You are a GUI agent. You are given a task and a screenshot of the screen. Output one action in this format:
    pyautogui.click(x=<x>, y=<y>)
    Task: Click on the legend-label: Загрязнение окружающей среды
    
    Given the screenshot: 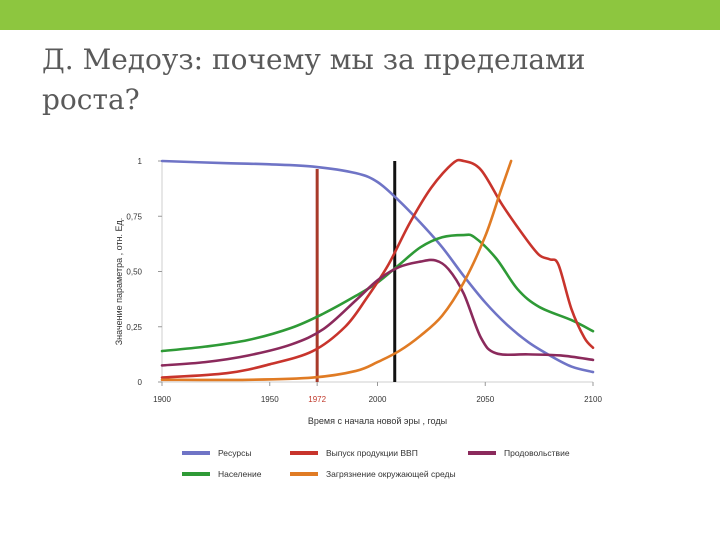 What is the action you would take?
    pyautogui.click(x=391, y=474)
    